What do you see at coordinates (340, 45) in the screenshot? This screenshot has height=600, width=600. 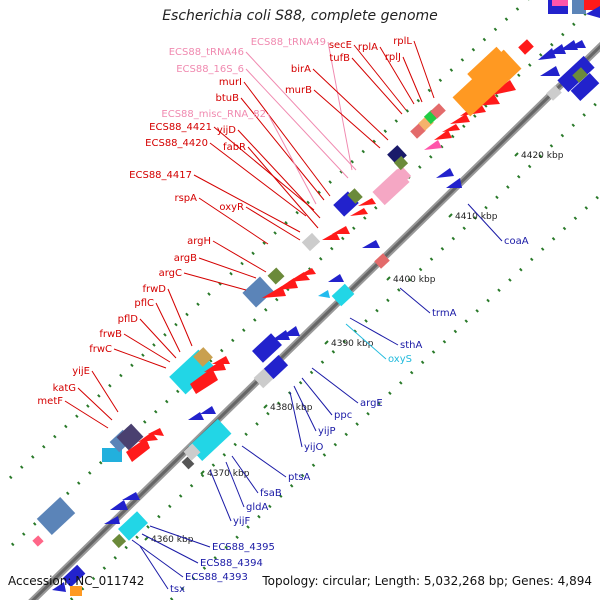 I see `gene-label: secE` at bounding box center [340, 45].